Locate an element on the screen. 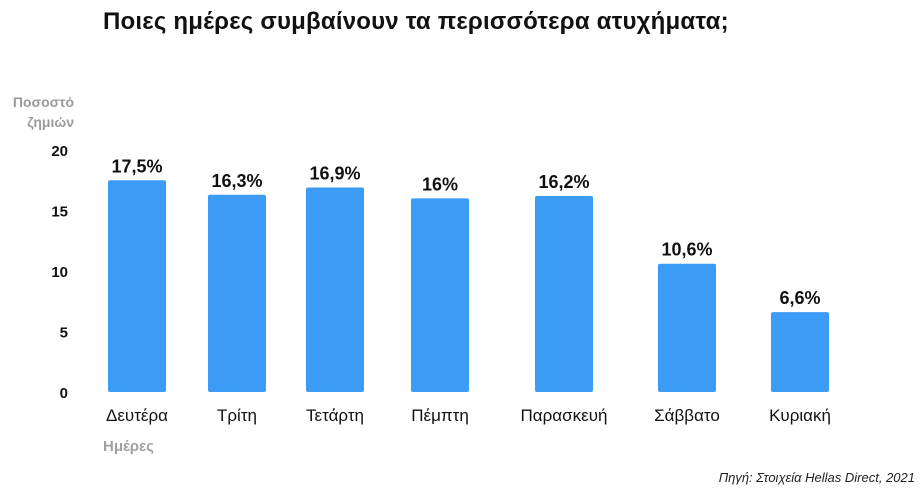  y-tick-label-0: 0 is located at coordinates (64, 393).